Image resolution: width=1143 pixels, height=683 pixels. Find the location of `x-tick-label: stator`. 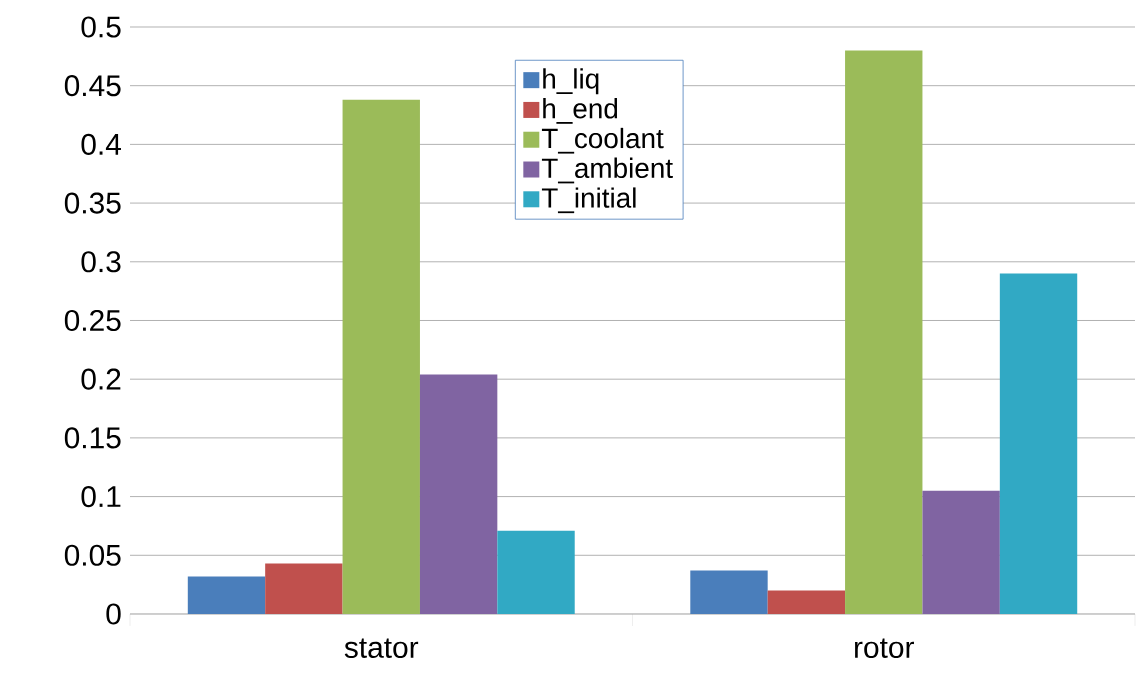

x-tick-label: stator is located at coordinates (381, 648).